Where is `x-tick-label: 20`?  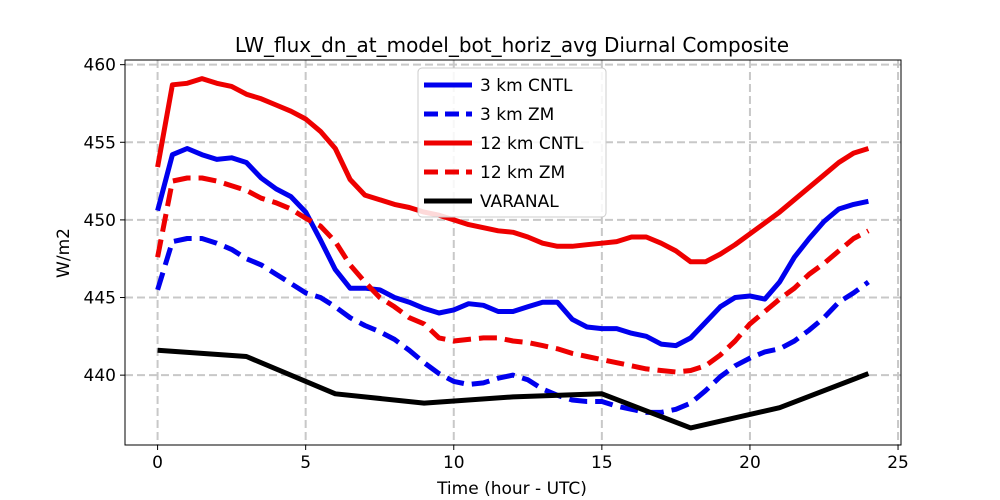 x-tick-label: 20 is located at coordinates (750, 463).